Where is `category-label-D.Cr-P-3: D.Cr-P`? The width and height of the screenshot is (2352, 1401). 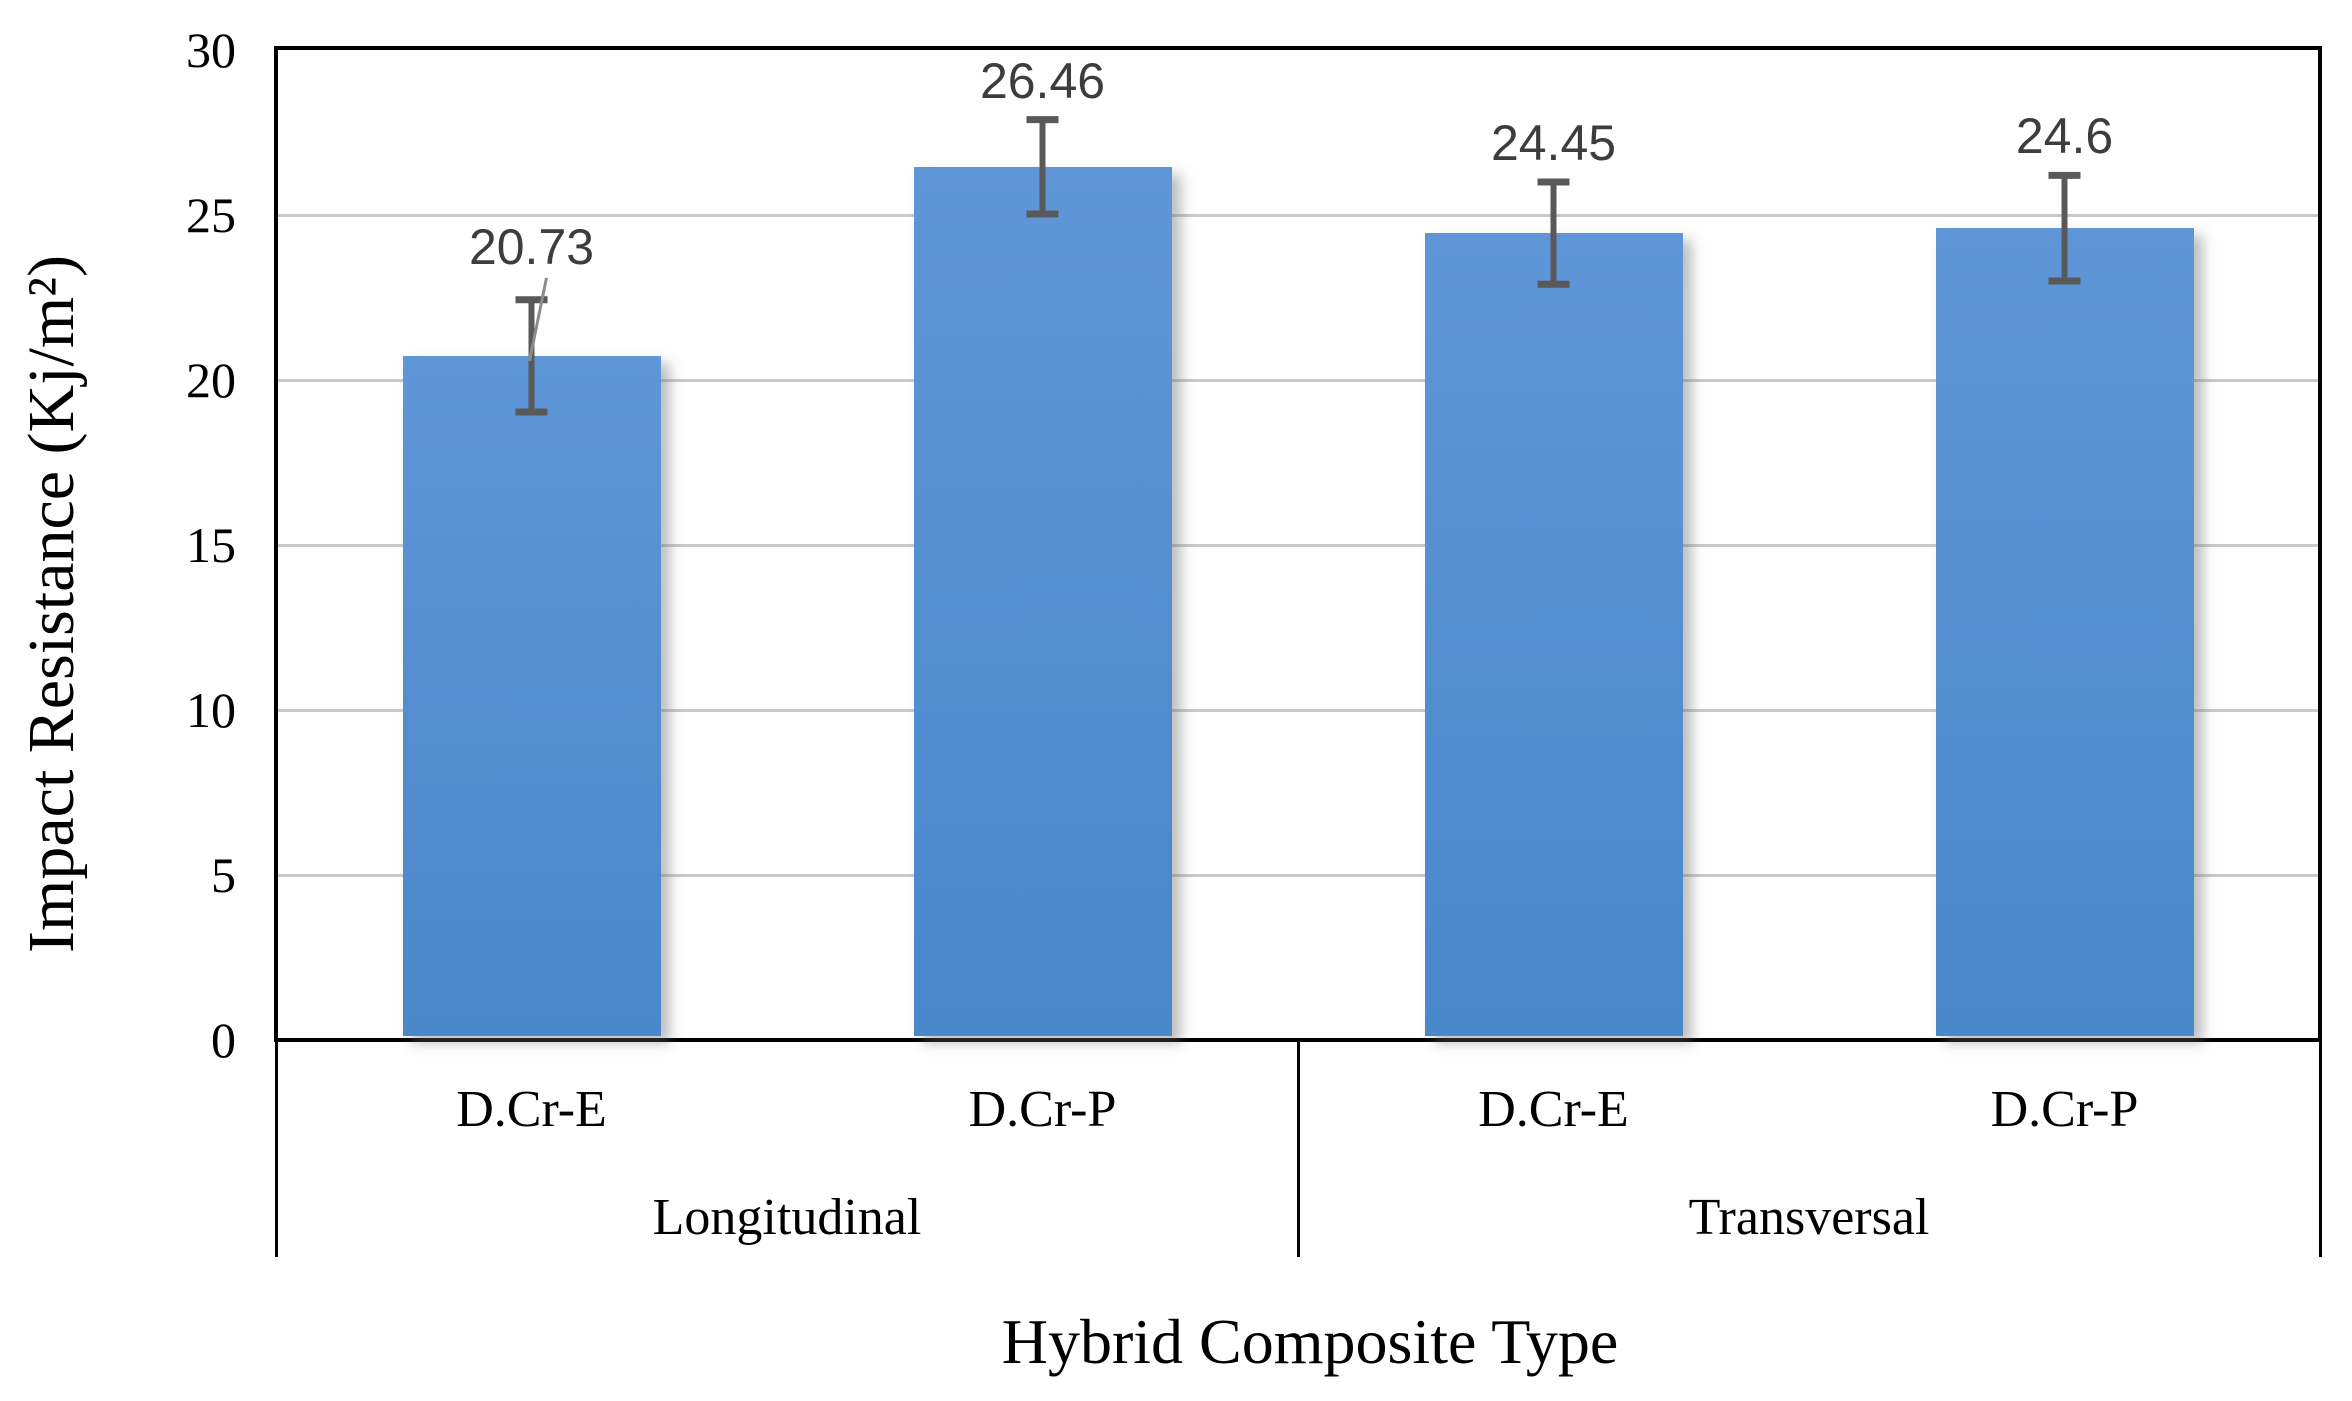 category-label-D.Cr-P-3: D.Cr-P is located at coordinates (2064, 1109).